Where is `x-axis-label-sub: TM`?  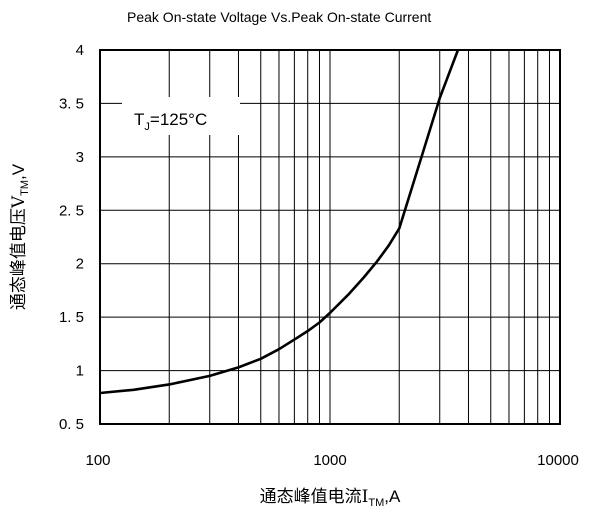
x-axis-label-sub: TM is located at coordinates (376, 503).